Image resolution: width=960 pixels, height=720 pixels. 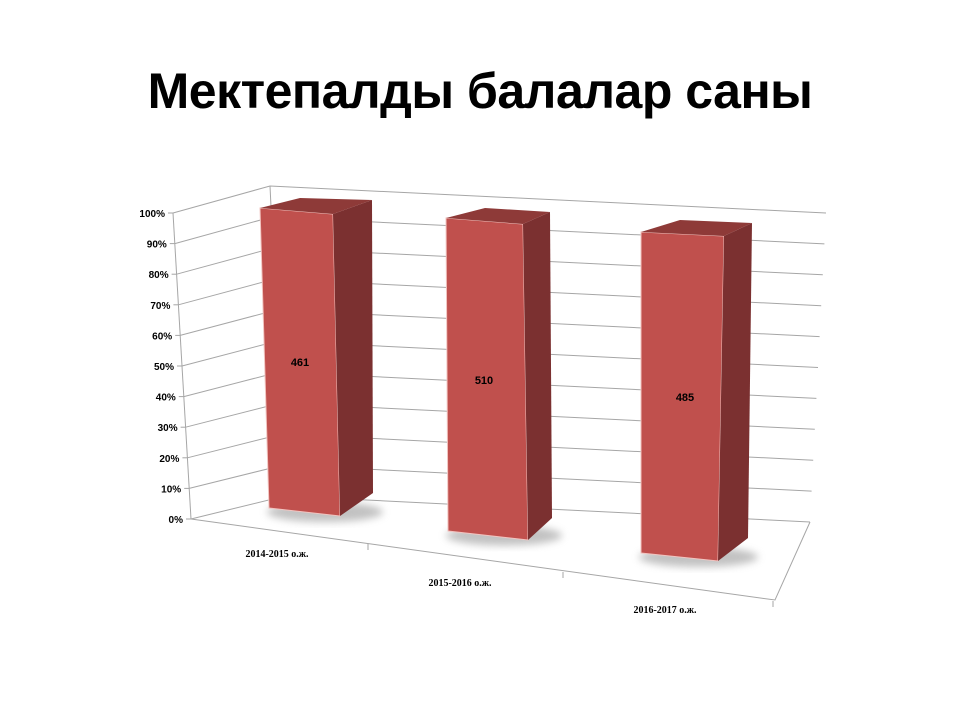 What do you see at coordinates (168, 428) in the screenshot?
I see `y-tick-label: 30%` at bounding box center [168, 428].